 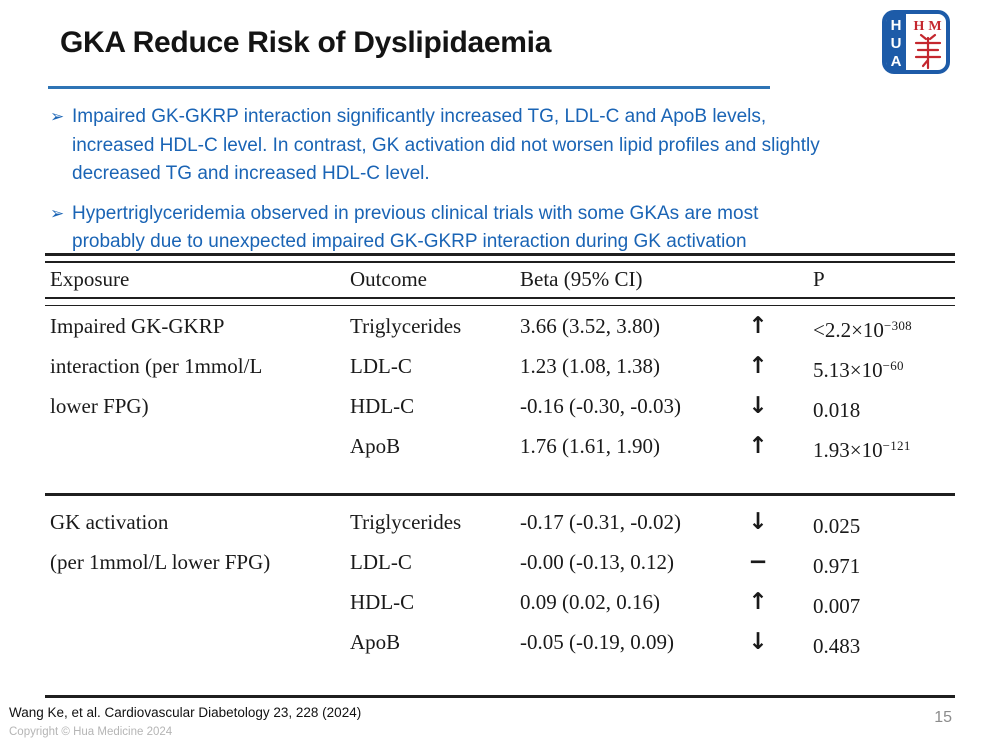 I want to click on logo-letter-hm-h: H, so click(x=919, y=26).